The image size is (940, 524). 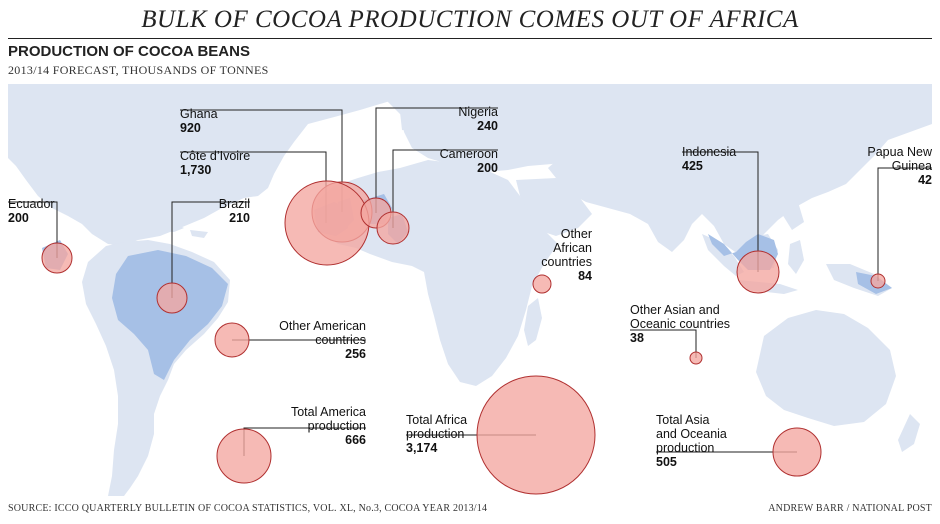 What do you see at coordinates (328, 412) in the screenshot?
I see `label-total-america-line-1: Total America` at bounding box center [328, 412].